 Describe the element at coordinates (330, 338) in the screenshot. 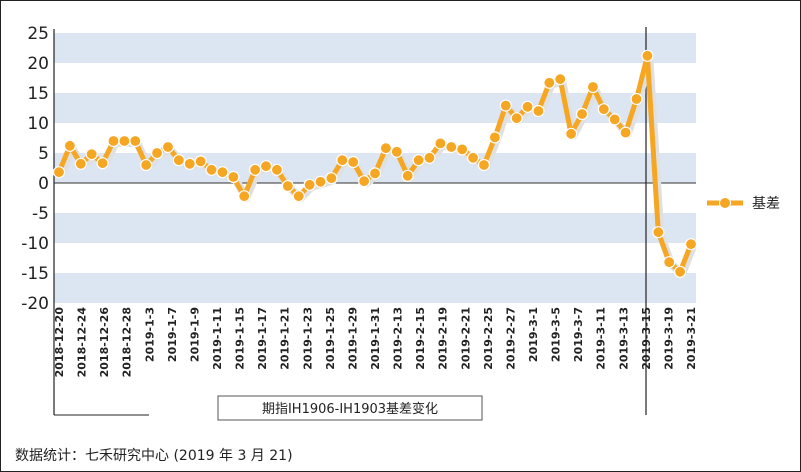

I see `x-tick-label: 2019-1-25` at that location.